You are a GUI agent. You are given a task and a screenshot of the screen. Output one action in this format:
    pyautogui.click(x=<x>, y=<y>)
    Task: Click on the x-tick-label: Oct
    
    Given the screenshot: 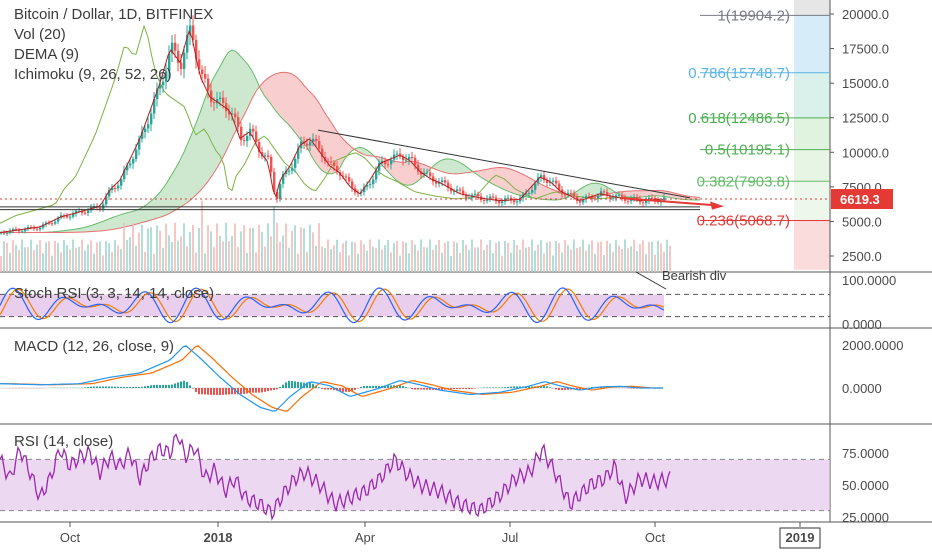 What is the action you would take?
    pyautogui.click(x=655, y=537)
    